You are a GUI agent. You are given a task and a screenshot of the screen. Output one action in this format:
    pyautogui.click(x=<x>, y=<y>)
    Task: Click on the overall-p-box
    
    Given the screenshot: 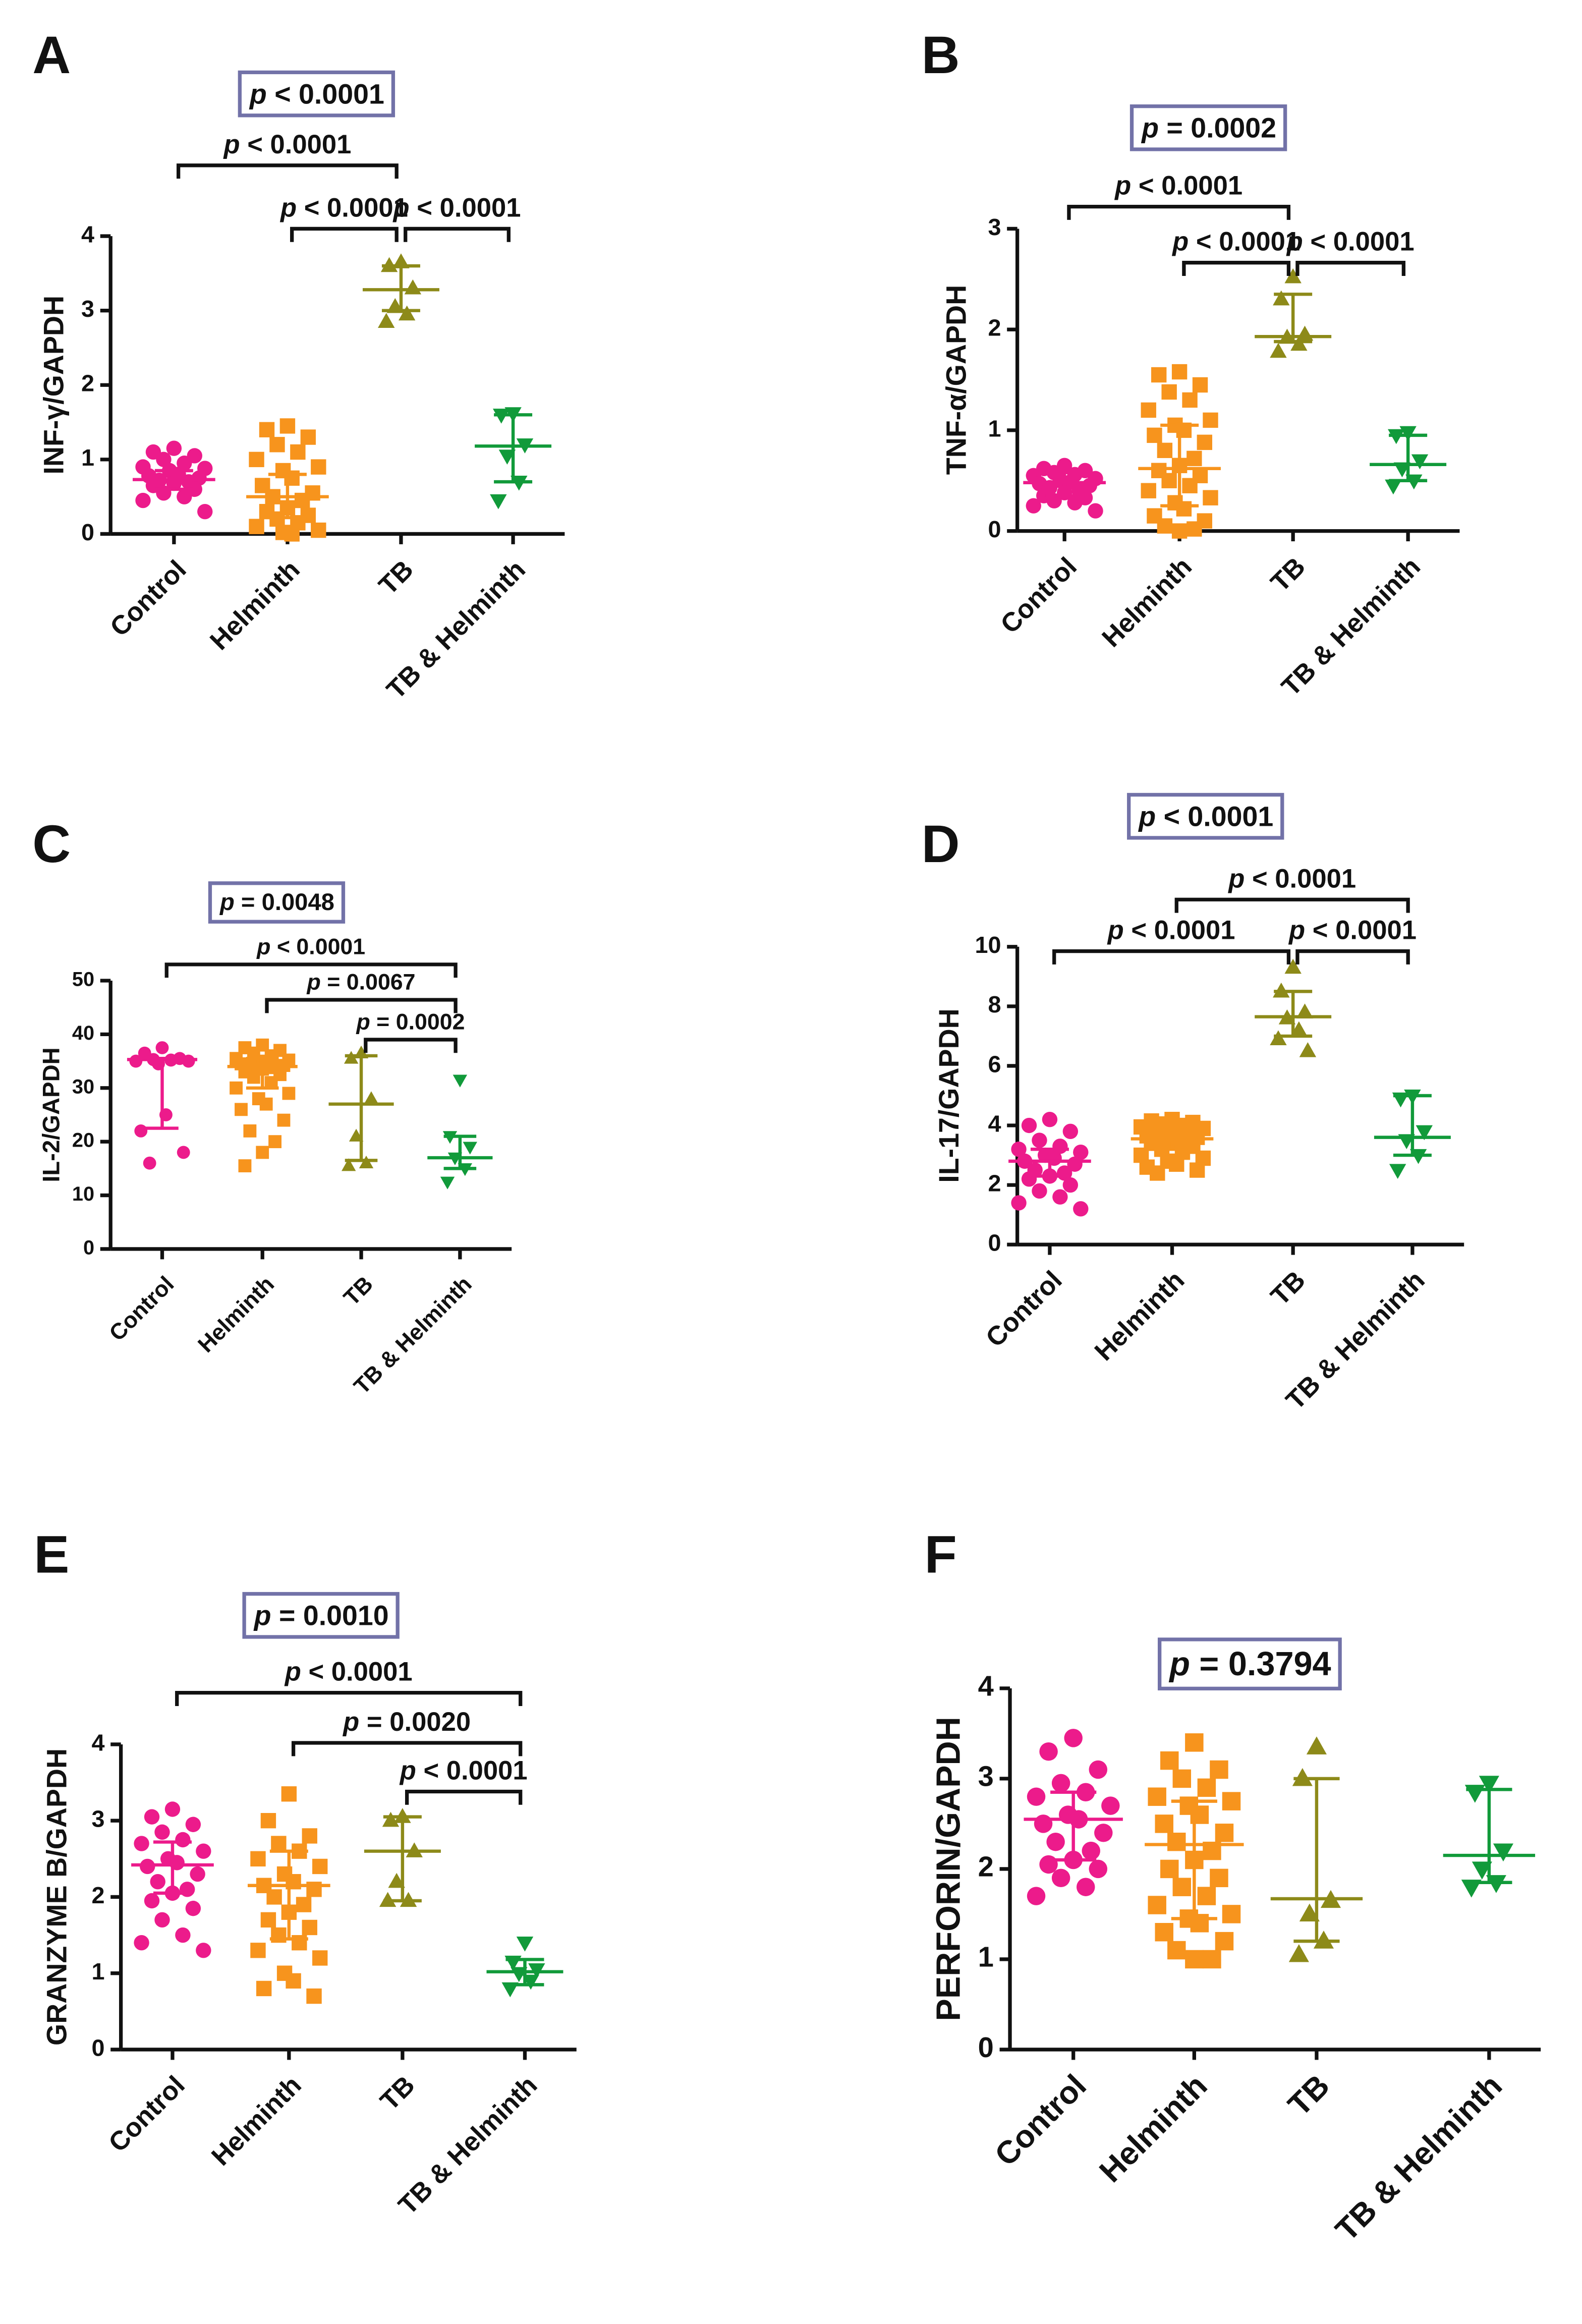 What is the action you would take?
    pyautogui.click(x=1250, y=1663)
    